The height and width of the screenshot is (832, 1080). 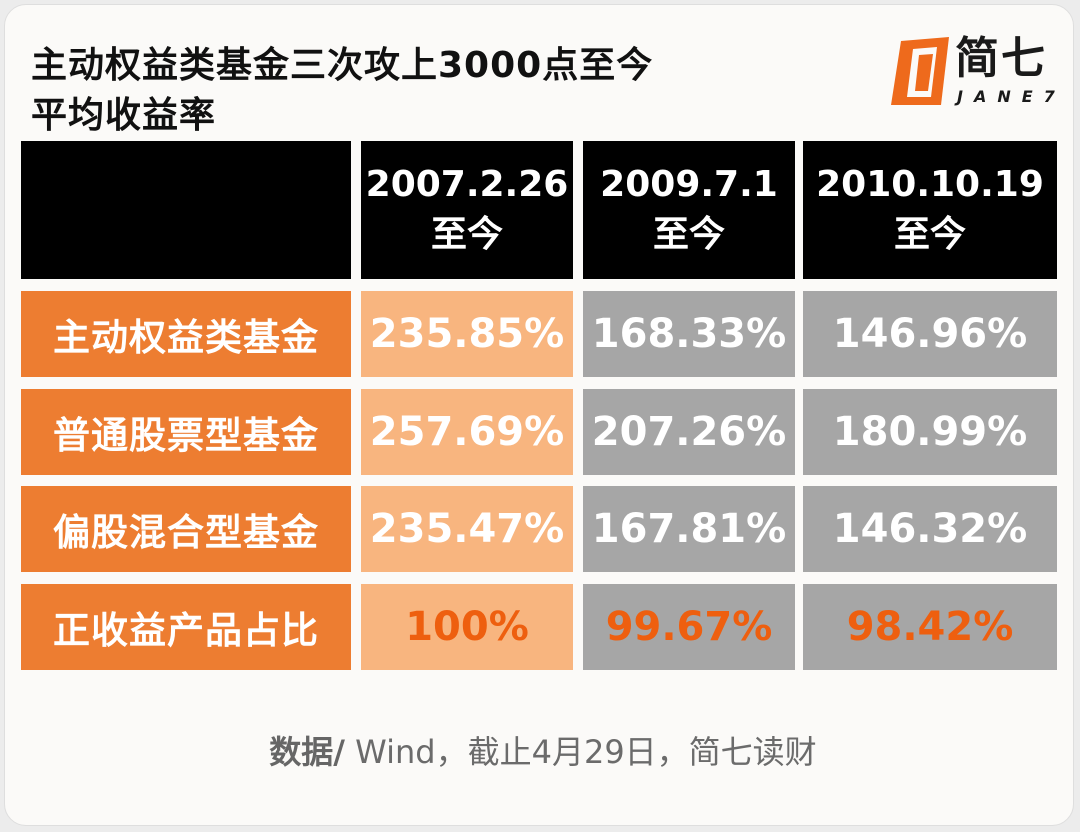 What do you see at coordinates (930, 184) in the screenshot?
I see `column-header-date: 2010.10.19` at bounding box center [930, 184].